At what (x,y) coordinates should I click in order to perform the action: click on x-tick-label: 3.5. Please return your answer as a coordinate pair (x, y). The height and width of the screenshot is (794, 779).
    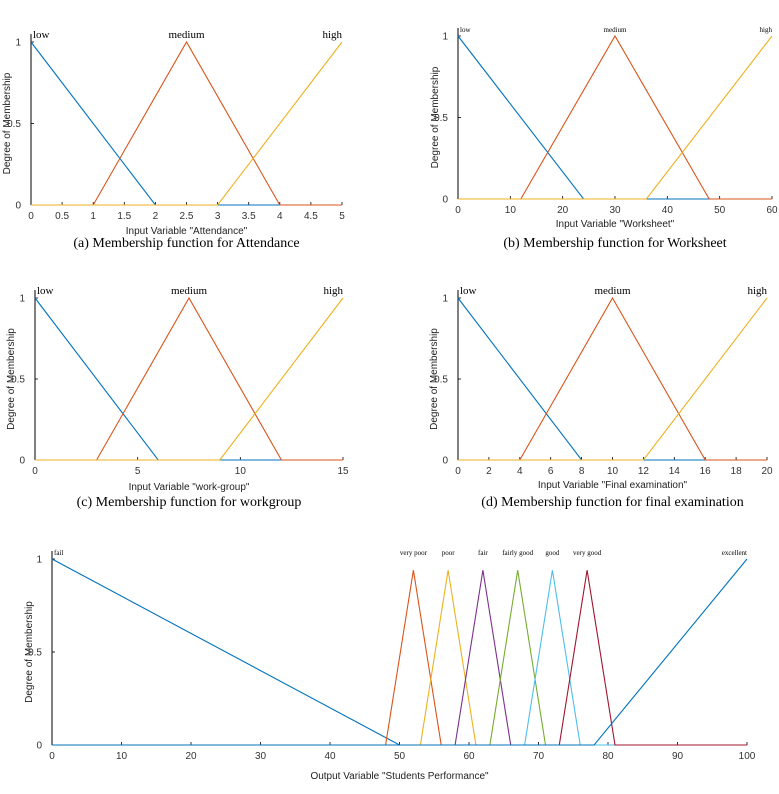
    Looking at the image, I should click on (249, 216).